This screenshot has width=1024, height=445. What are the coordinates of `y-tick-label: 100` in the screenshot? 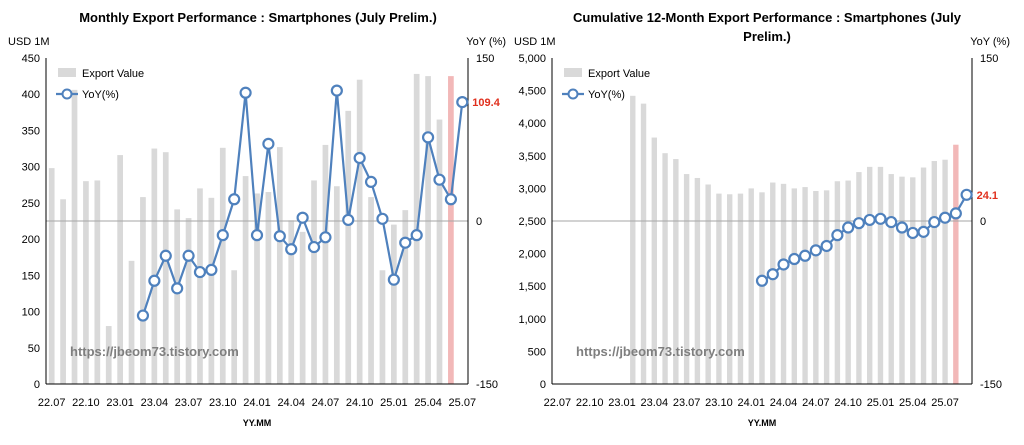 It's located at (31, 313).